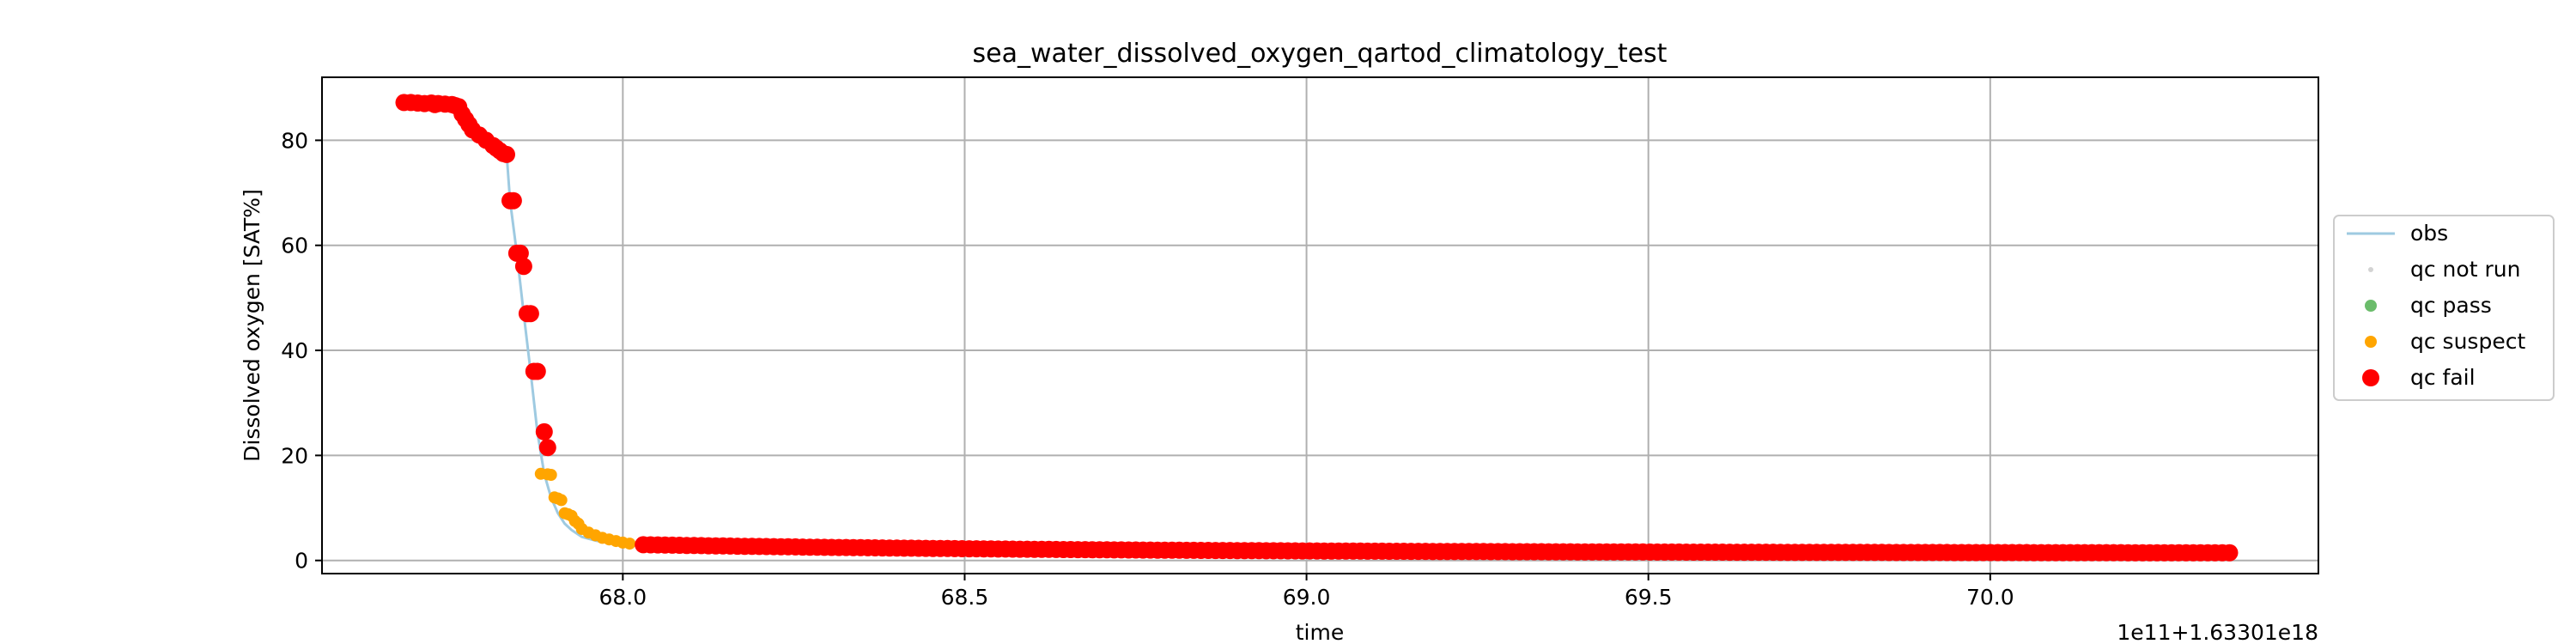 This screenshot has width=2576, height=644. I want to click on legend-label-qc-fail: qc fail, so click(2443, 377).